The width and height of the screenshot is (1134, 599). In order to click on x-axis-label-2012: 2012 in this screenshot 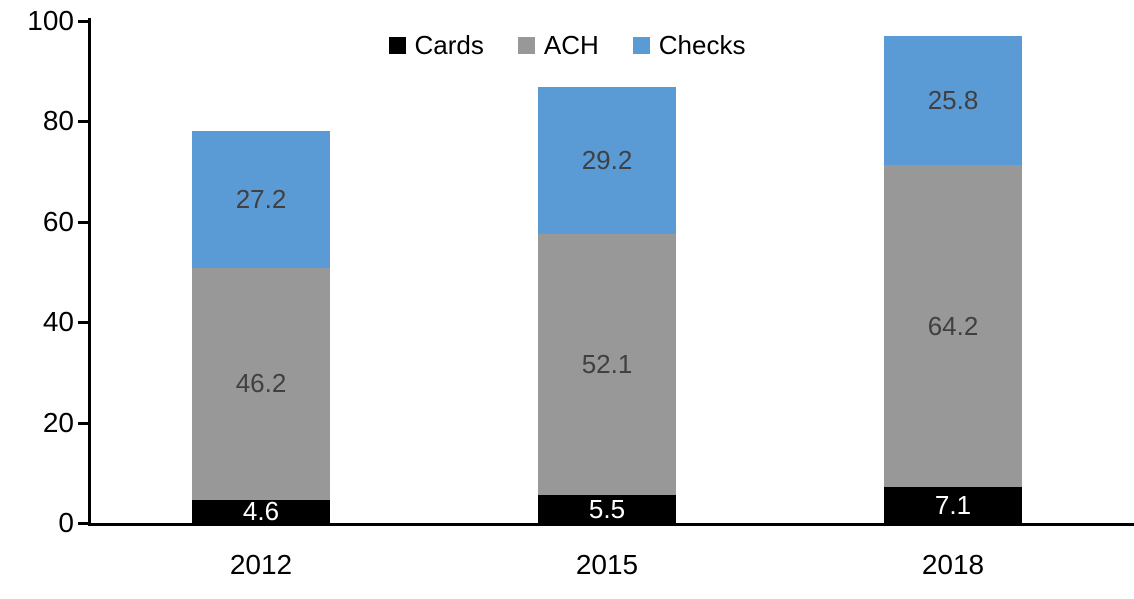, I will do `click(261, 564)`.